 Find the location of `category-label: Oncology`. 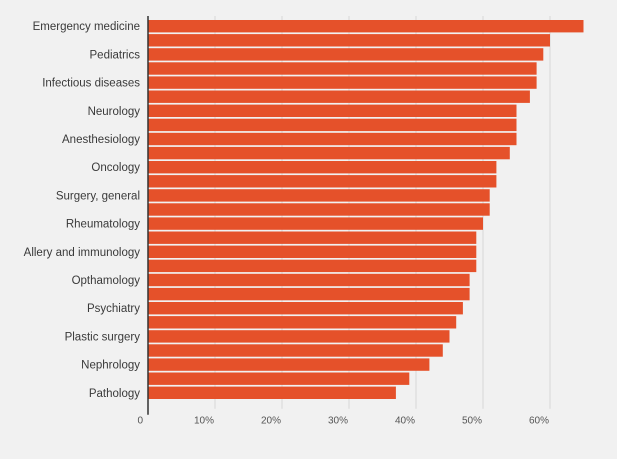

category-label: Oncology is located at coordinates (115, 168).